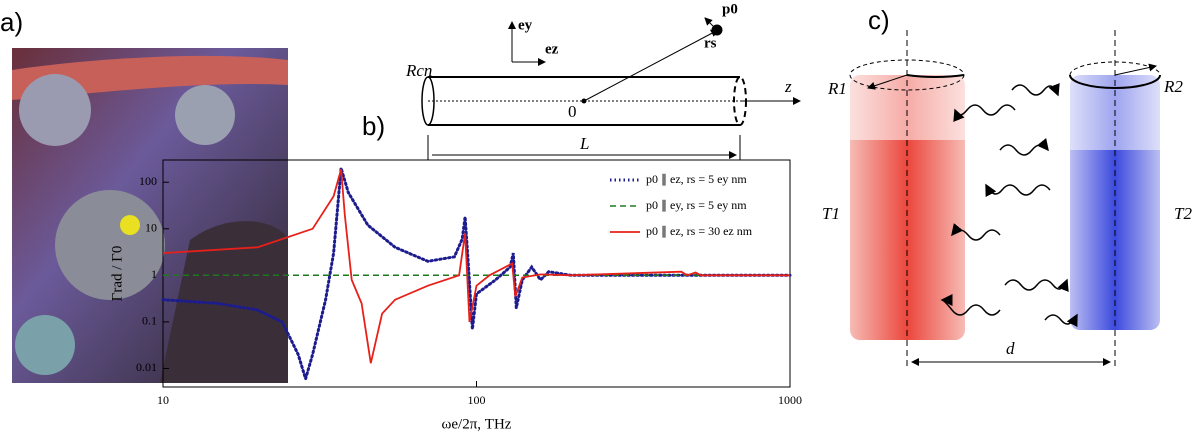 This screenshot has width=1194, height=442. Describe the element at coordinates (552, 49) in the screenshot. I see `label-ez: ez` at that location.